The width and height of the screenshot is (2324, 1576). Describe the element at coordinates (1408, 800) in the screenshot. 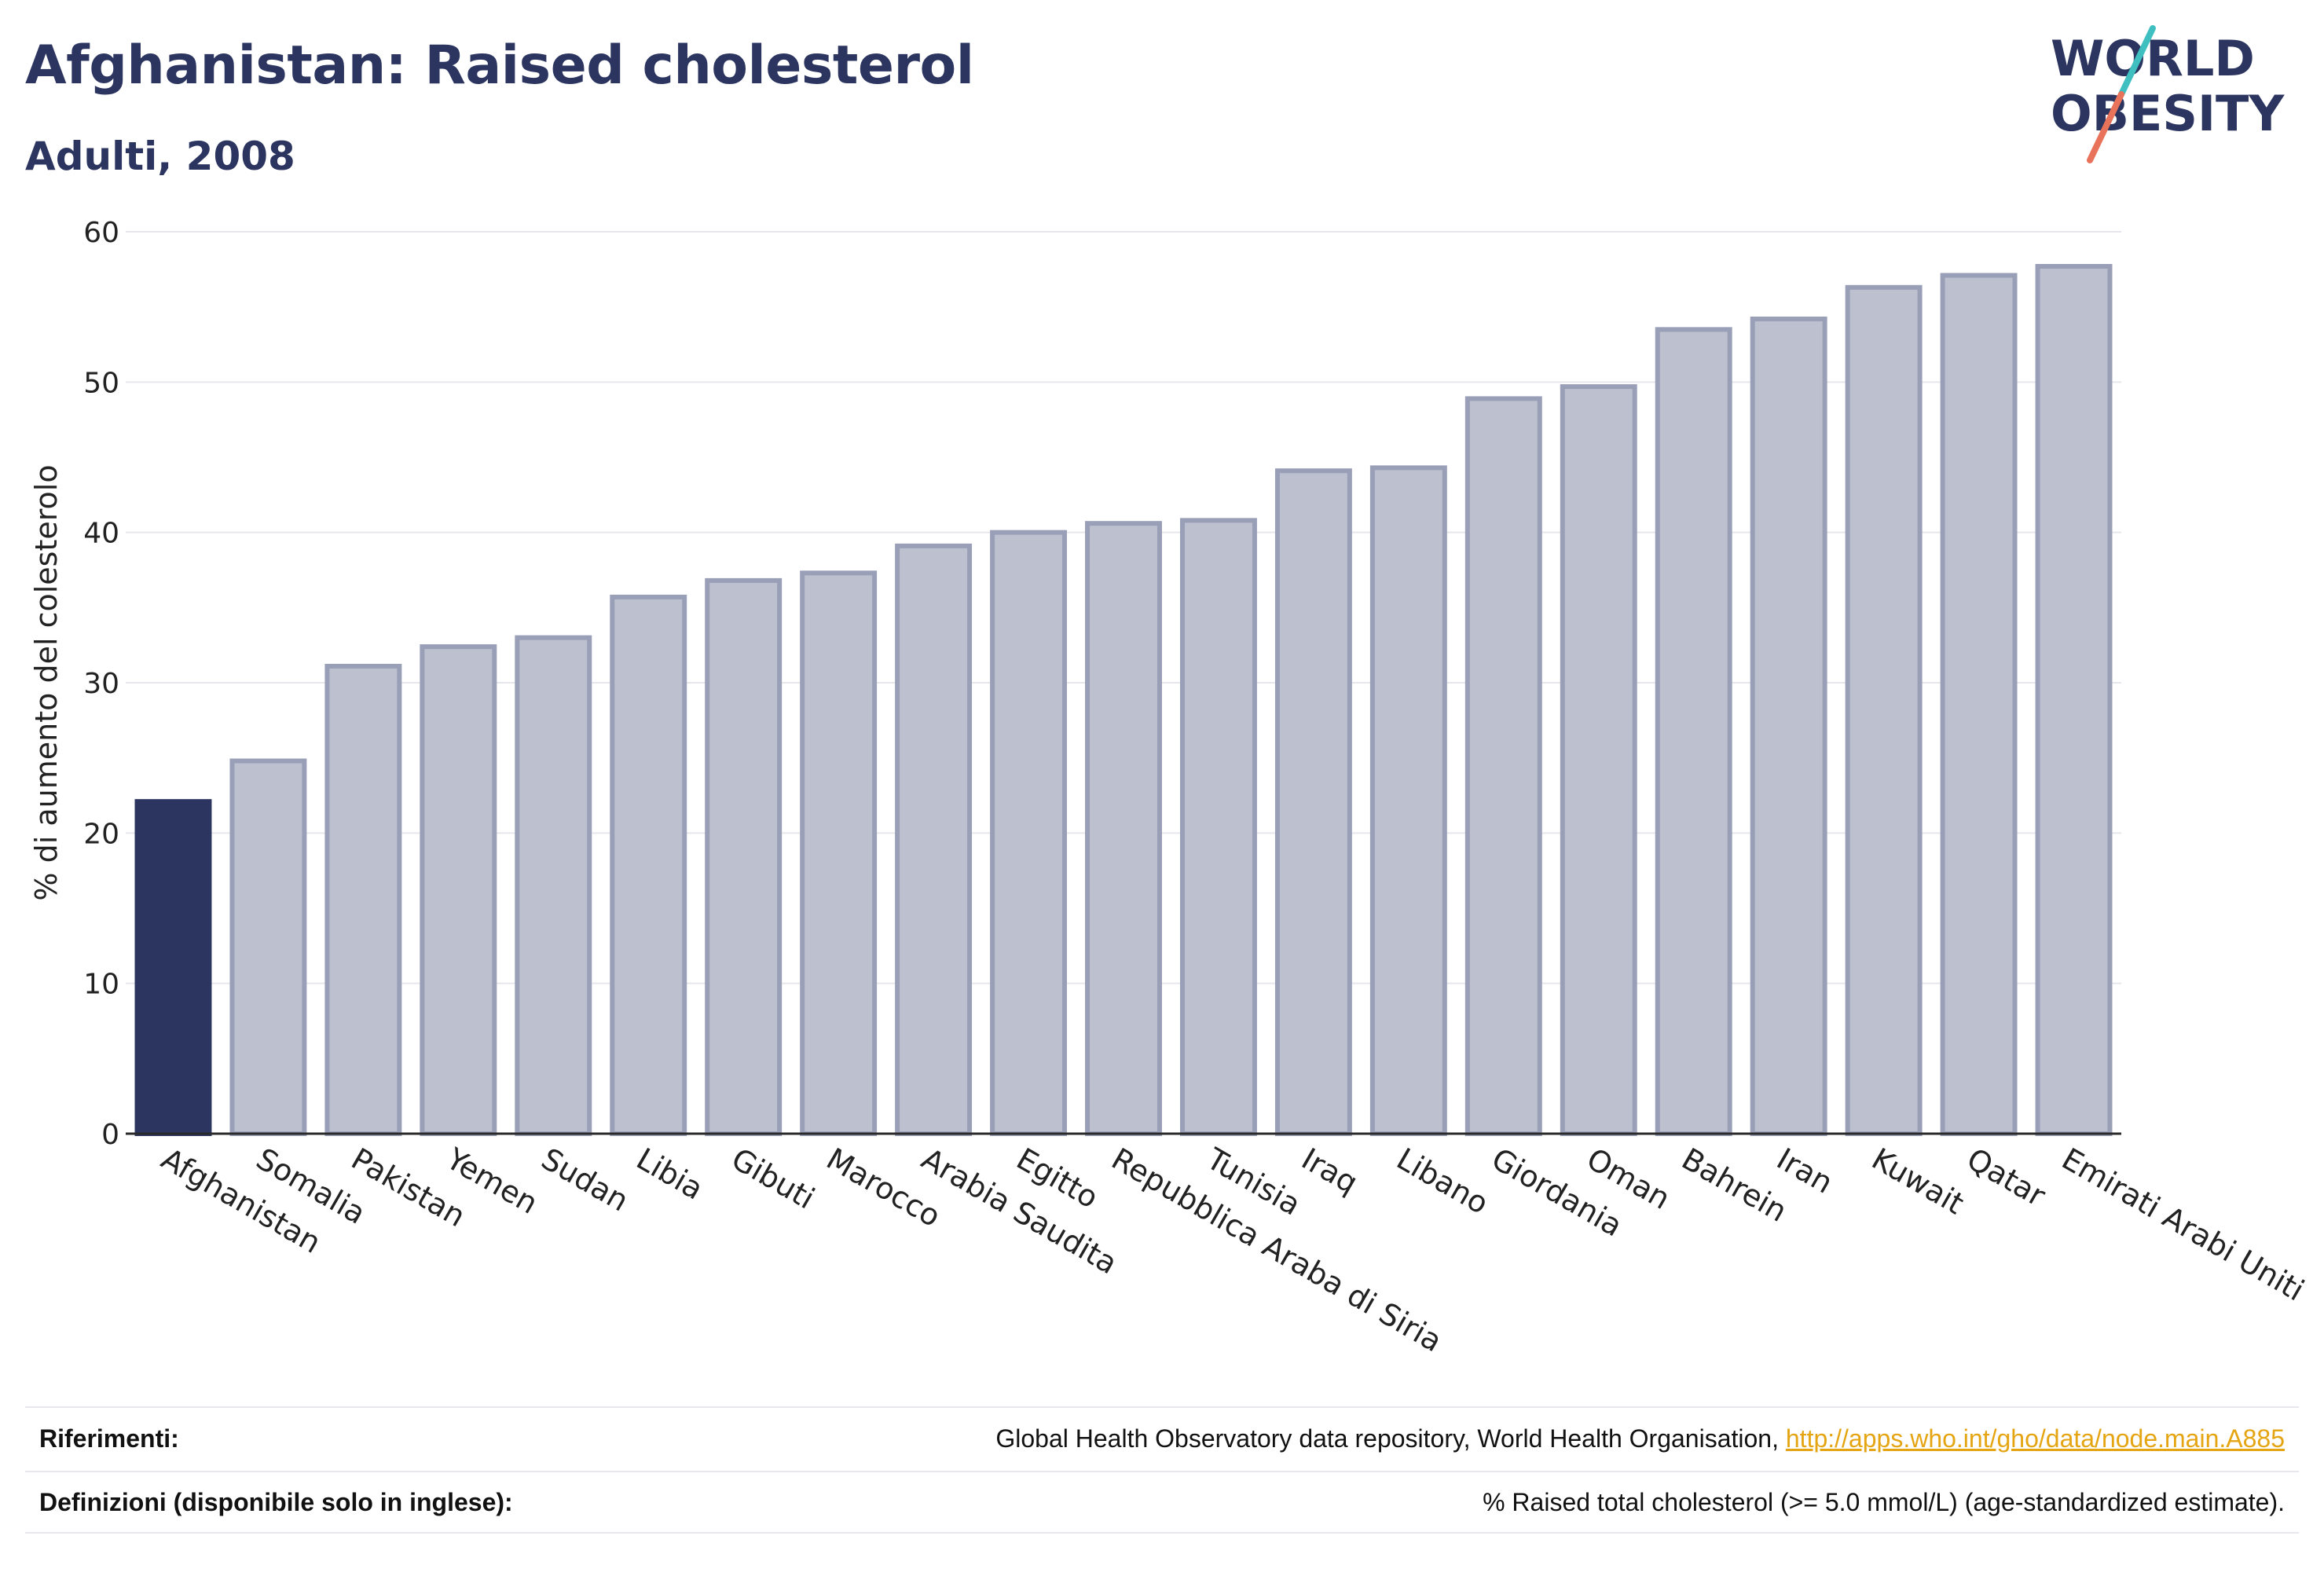

I see `bar-libano` at that location.